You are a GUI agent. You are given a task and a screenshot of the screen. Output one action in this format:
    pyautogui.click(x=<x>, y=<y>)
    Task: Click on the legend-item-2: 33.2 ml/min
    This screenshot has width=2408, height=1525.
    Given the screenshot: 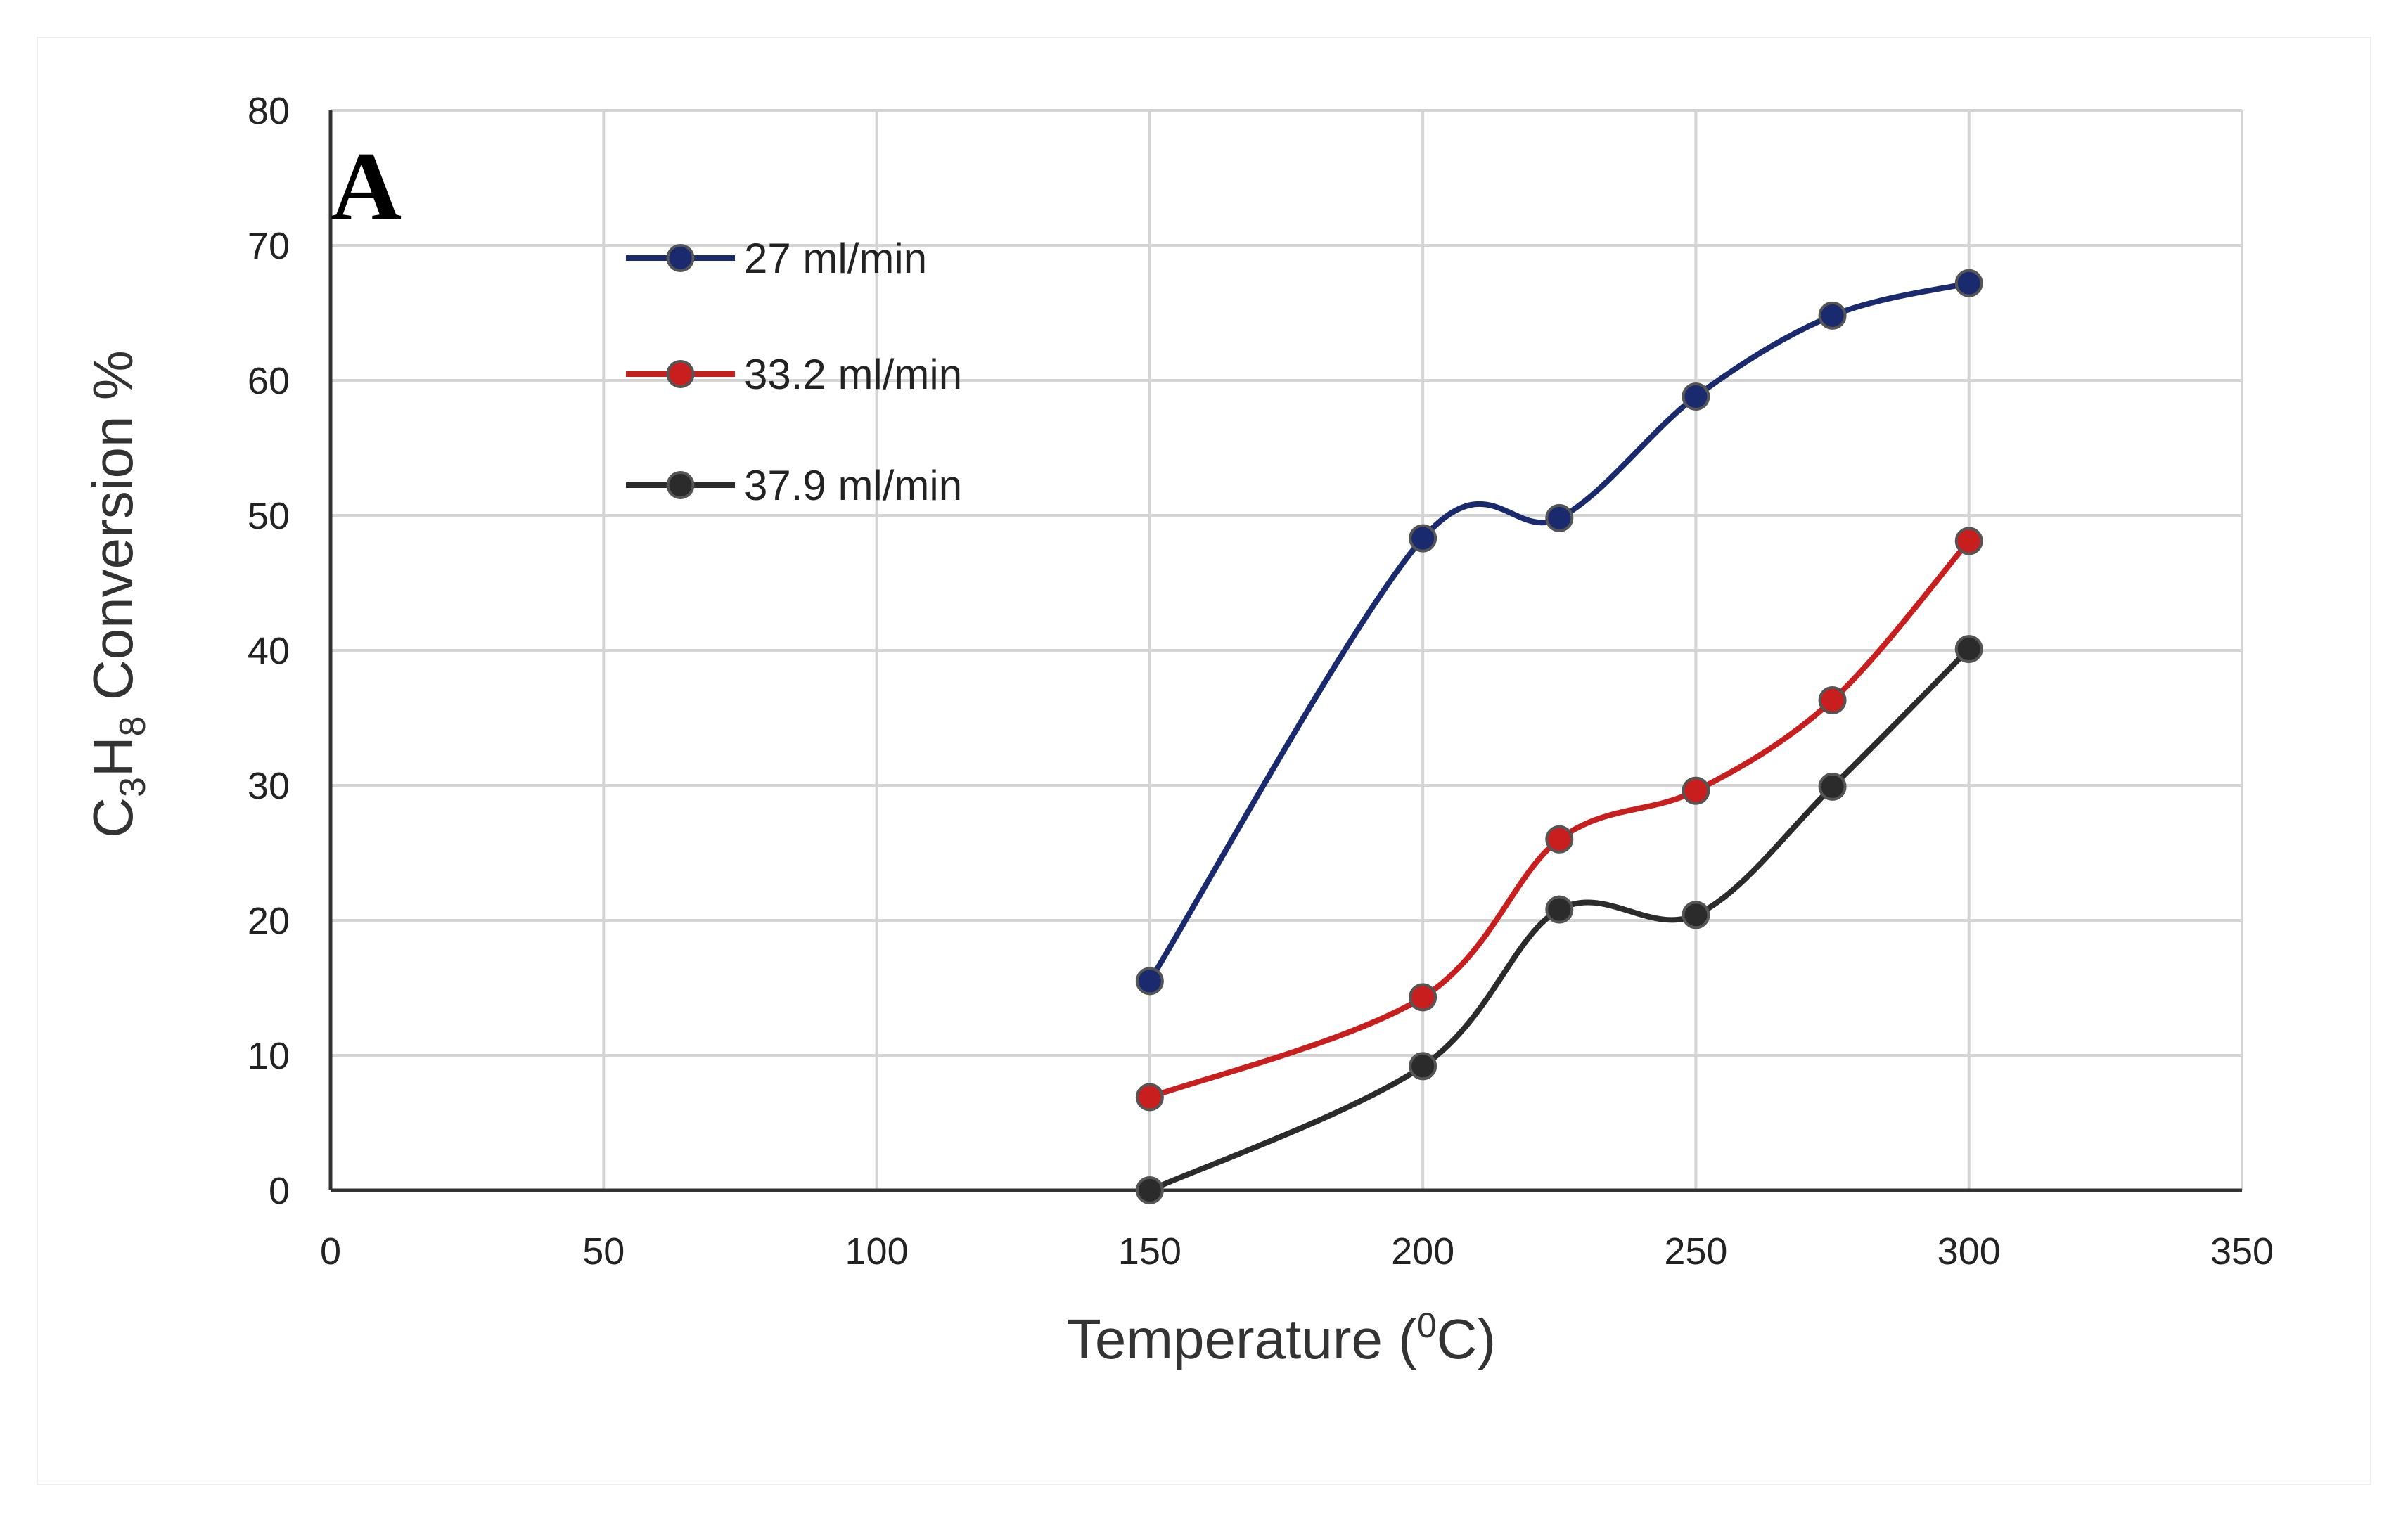 What is the action you would take?
    pyautogui.click(x=794, y=374)
    